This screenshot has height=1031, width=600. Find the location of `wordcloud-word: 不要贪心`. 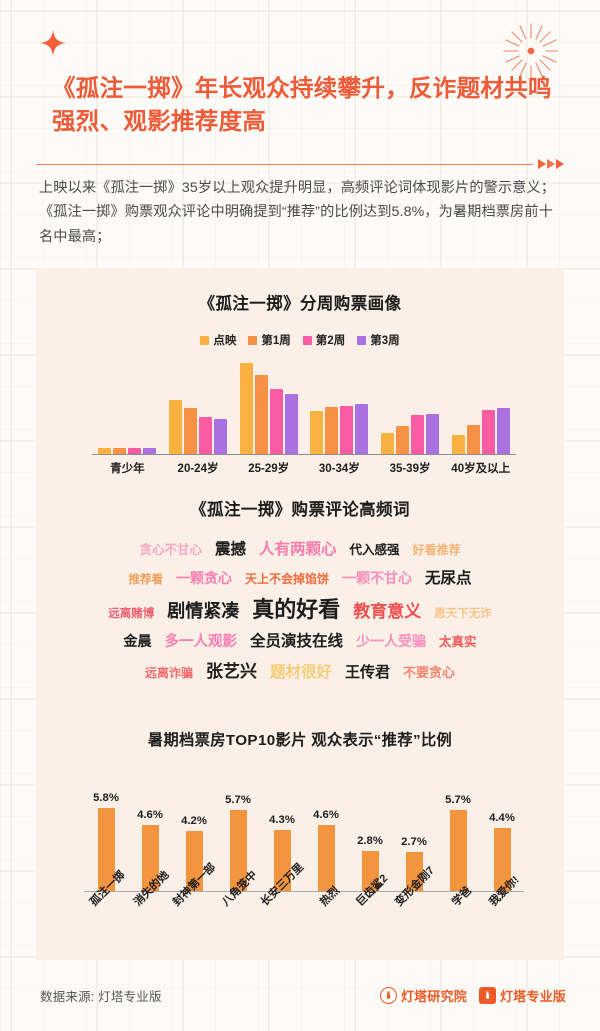

wordcloud-word: 不要贪心 is located at coordinates (429, 672).